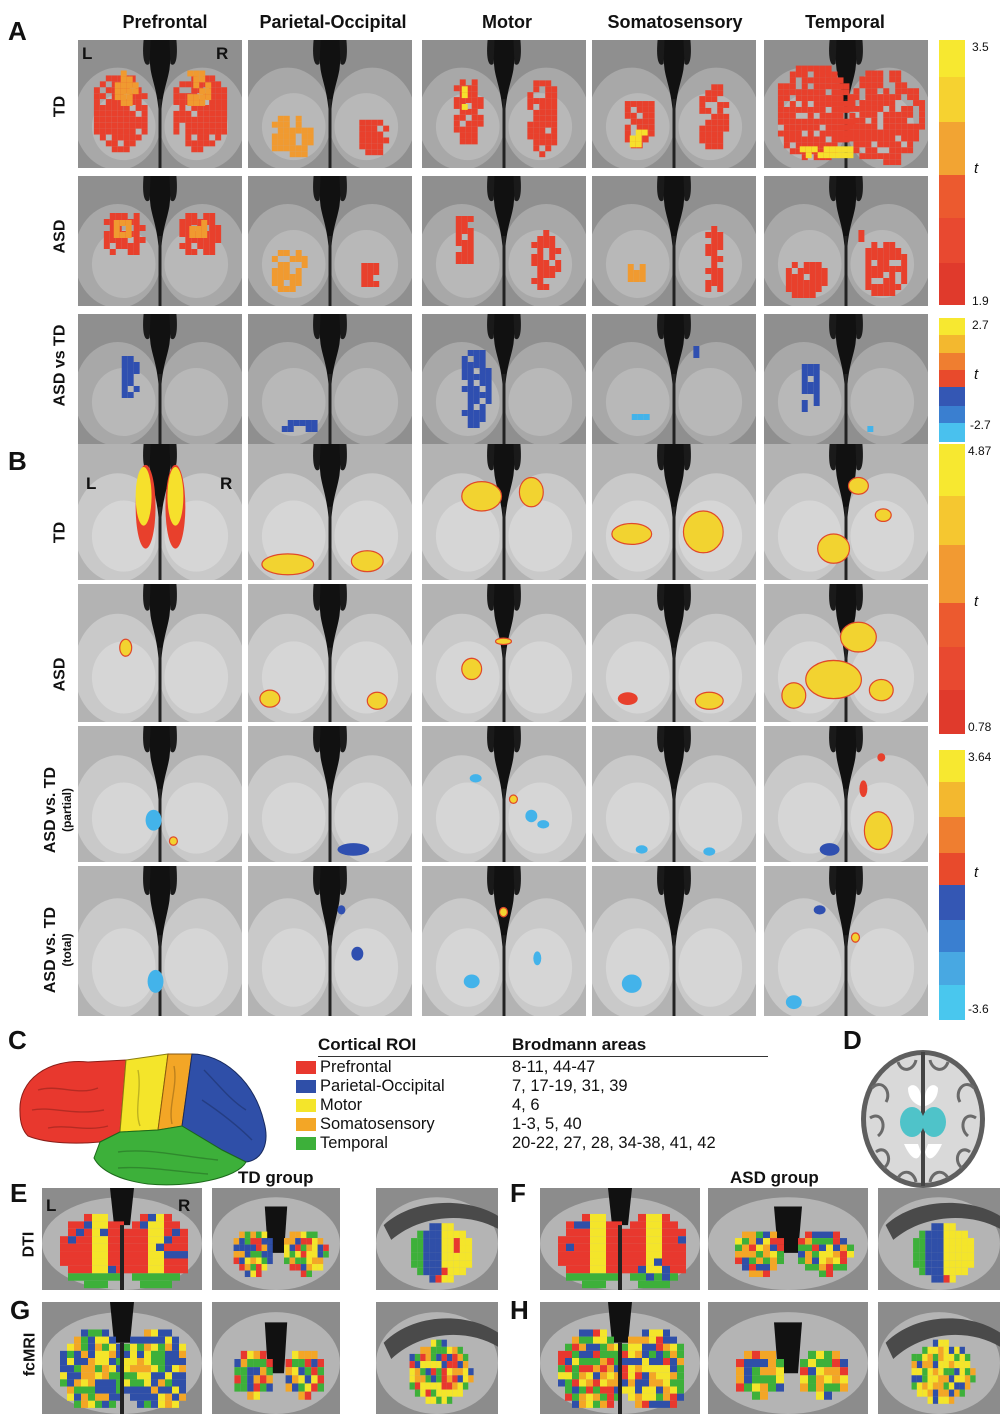 This screenshot has height=1416, width=1003. What do you see at coordinates (377, 1124) in the screenshot?
I see `roi-name: Somatosensory` at bounding box center [377, 1124].